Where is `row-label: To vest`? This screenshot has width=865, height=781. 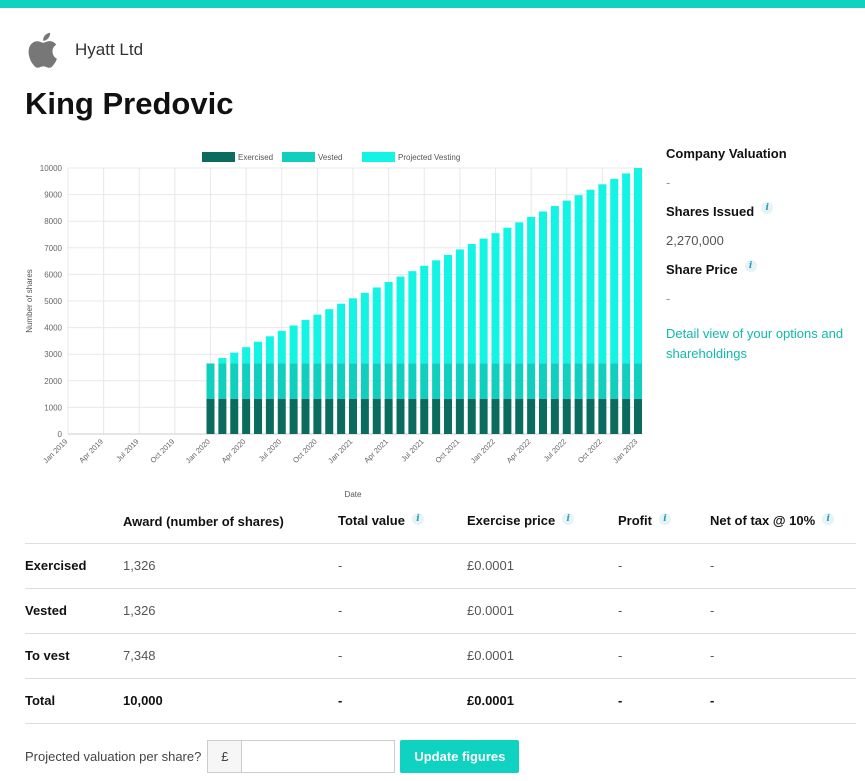
row-label: To vest is located at coordinates (74, 655).